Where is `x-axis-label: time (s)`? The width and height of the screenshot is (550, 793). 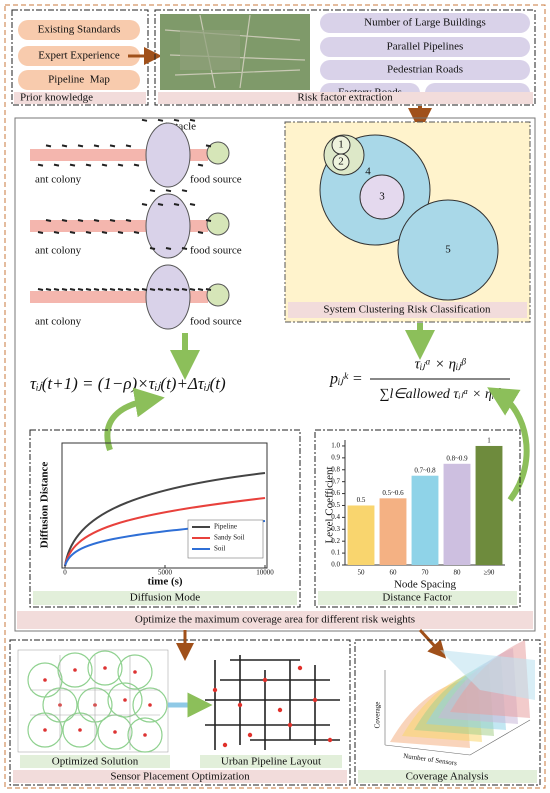 x-axis-label: time (s) is located at coordinates (164, 582).